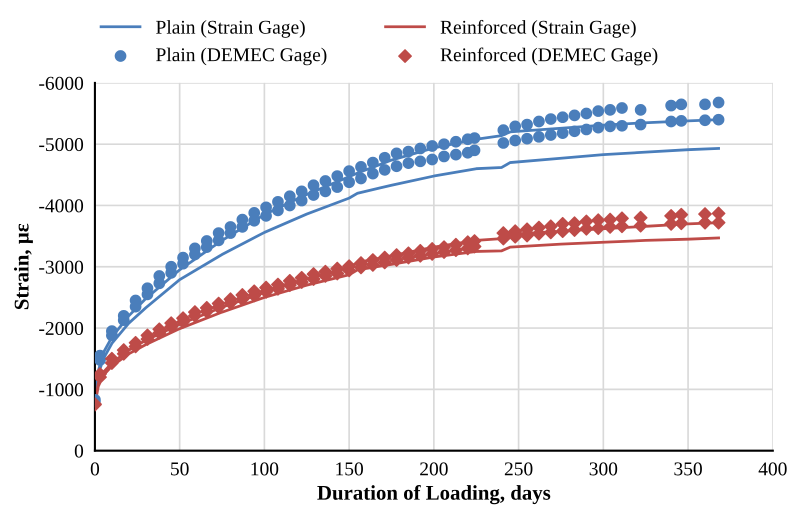 The width and height of the screenshot is (791, 518). Describe the element at coordinates (265, 469) in the screenshot. I see `x-tick-label: 100` at that location.